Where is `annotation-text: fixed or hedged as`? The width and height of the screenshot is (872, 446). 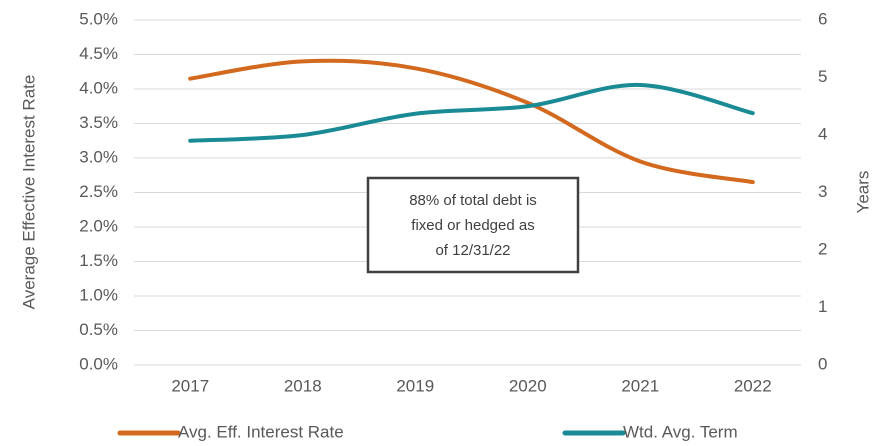 annotation-text: fixed or hedged as is located at coordinates (472, 225).